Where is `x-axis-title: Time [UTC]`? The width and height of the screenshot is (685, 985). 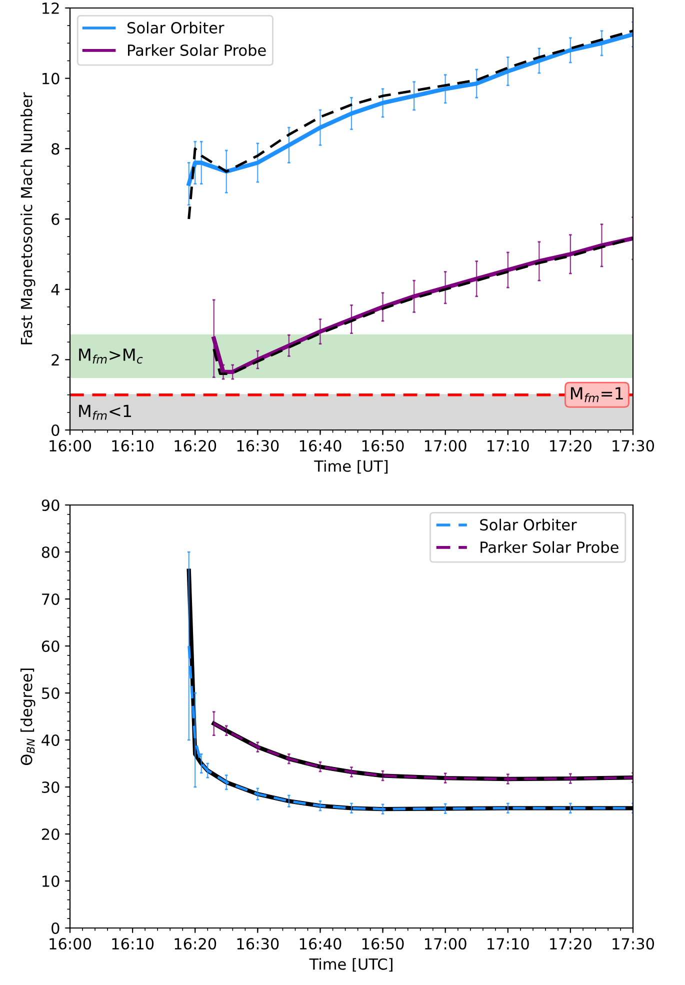 x-axis-title: Time [UTC] is located at coordinates (350, 965).